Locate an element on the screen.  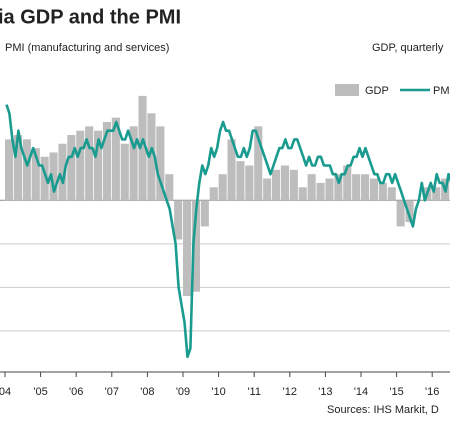
x-tick-label: '11 is located at coordinates (254, 392).